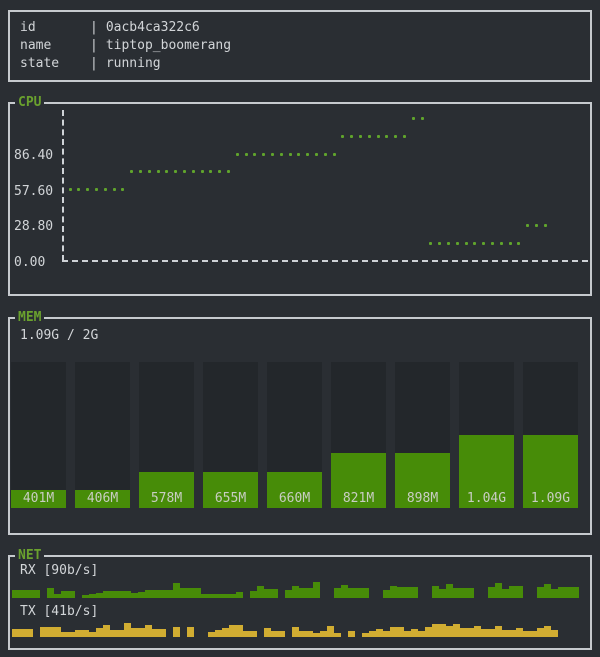 The image size is (600, 657). Describe the element at coordinates (30, 262) in the screenshot. I see `cpu-y-axis-tick: 0.00` at that location.